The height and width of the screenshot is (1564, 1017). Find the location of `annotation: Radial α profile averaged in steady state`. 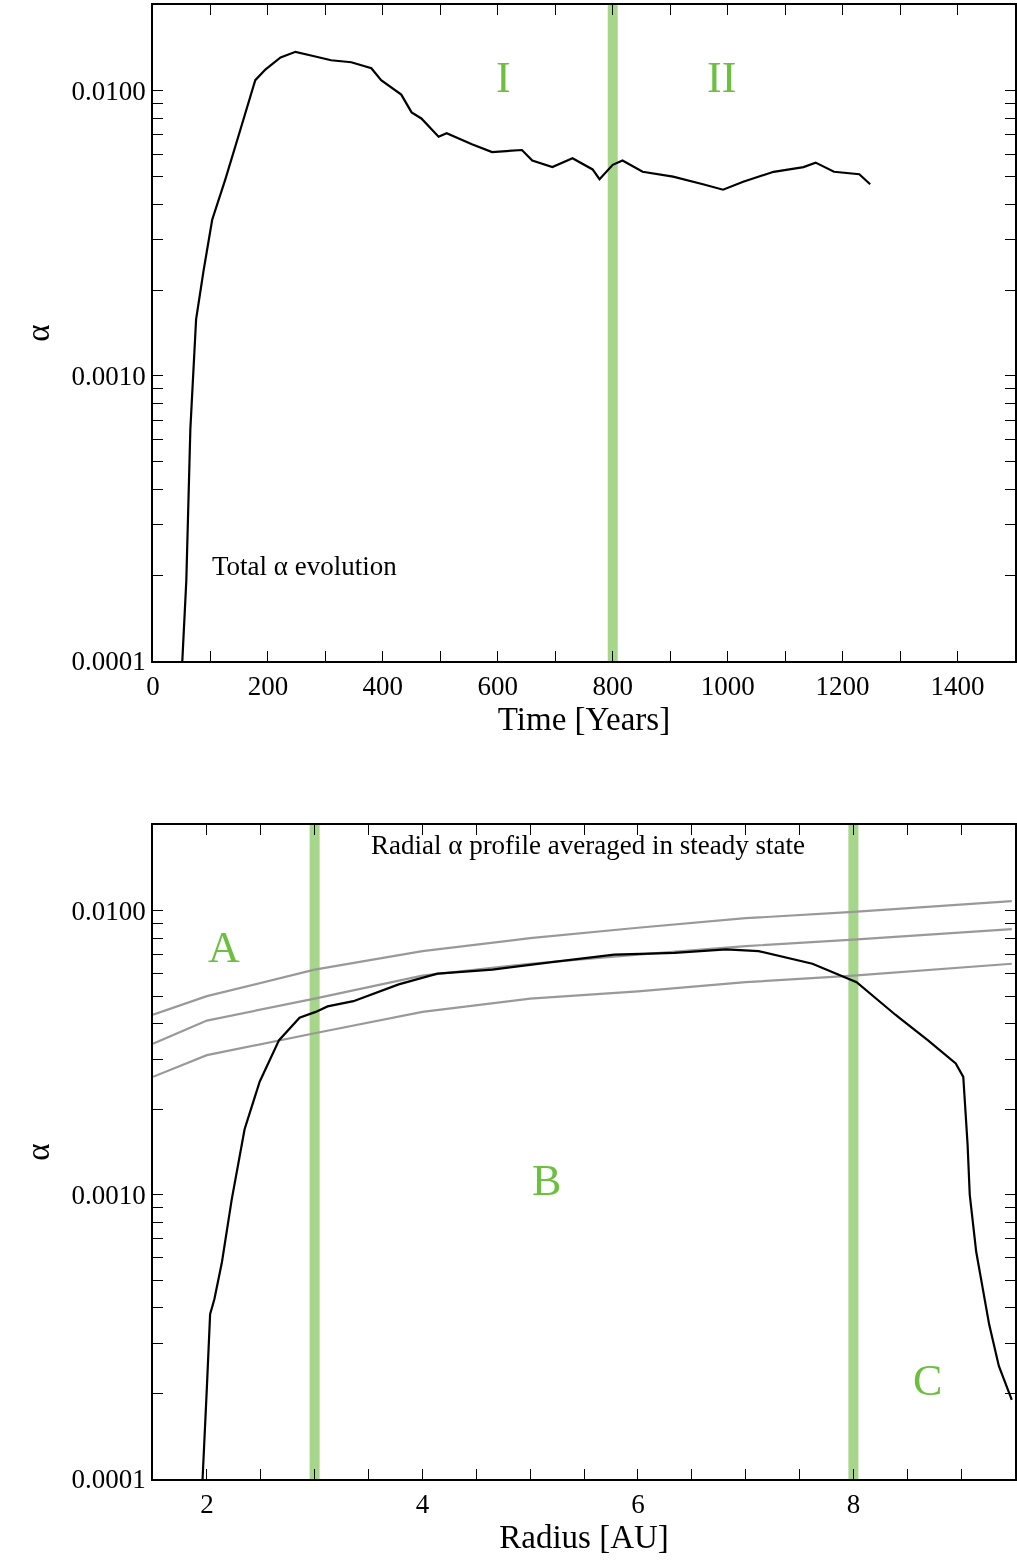

annotation: Radial α profile averaged in steady state is located at coordinates (588, 845).